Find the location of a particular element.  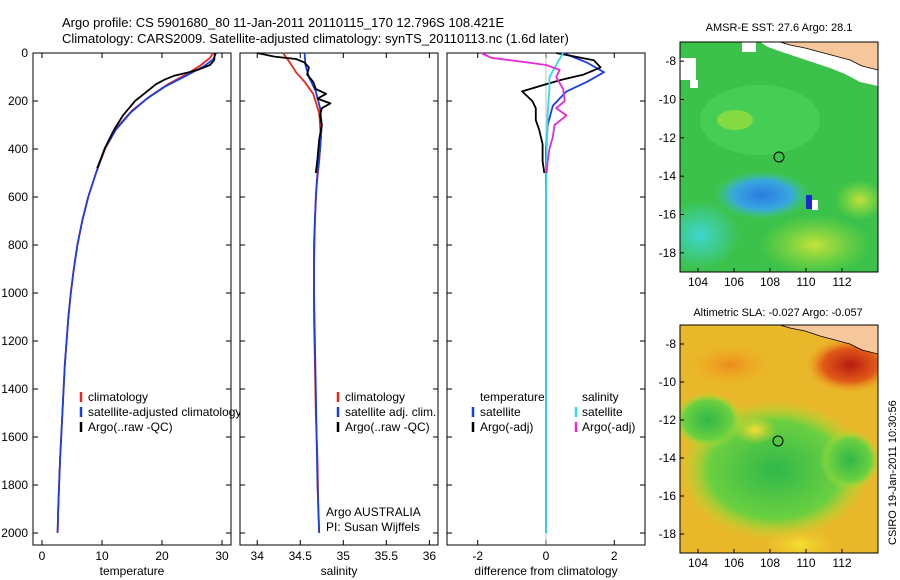

y-tick-label: 1800 is located at coordinates (14, 485).